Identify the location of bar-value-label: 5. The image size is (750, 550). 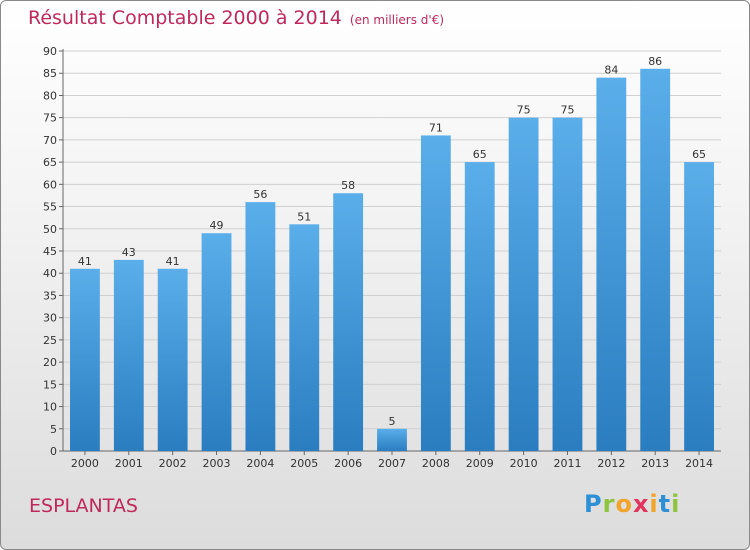
(392, 421).